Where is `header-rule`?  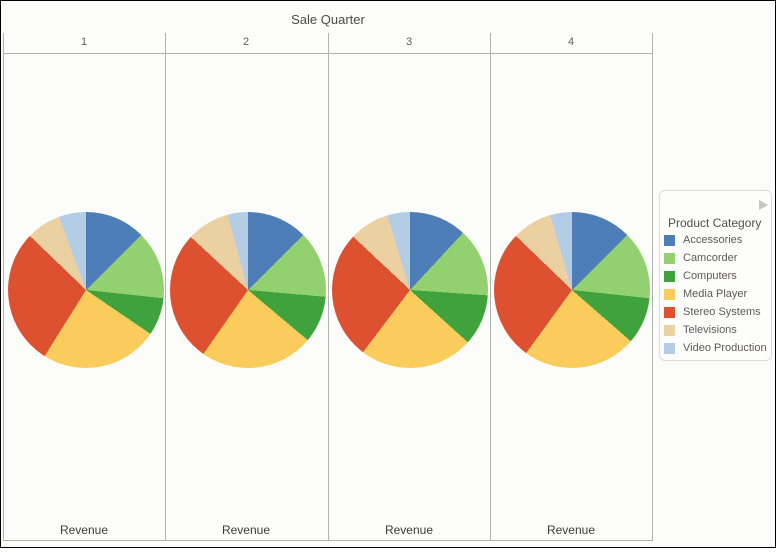 header-rule is located at coordinates (328, 53).